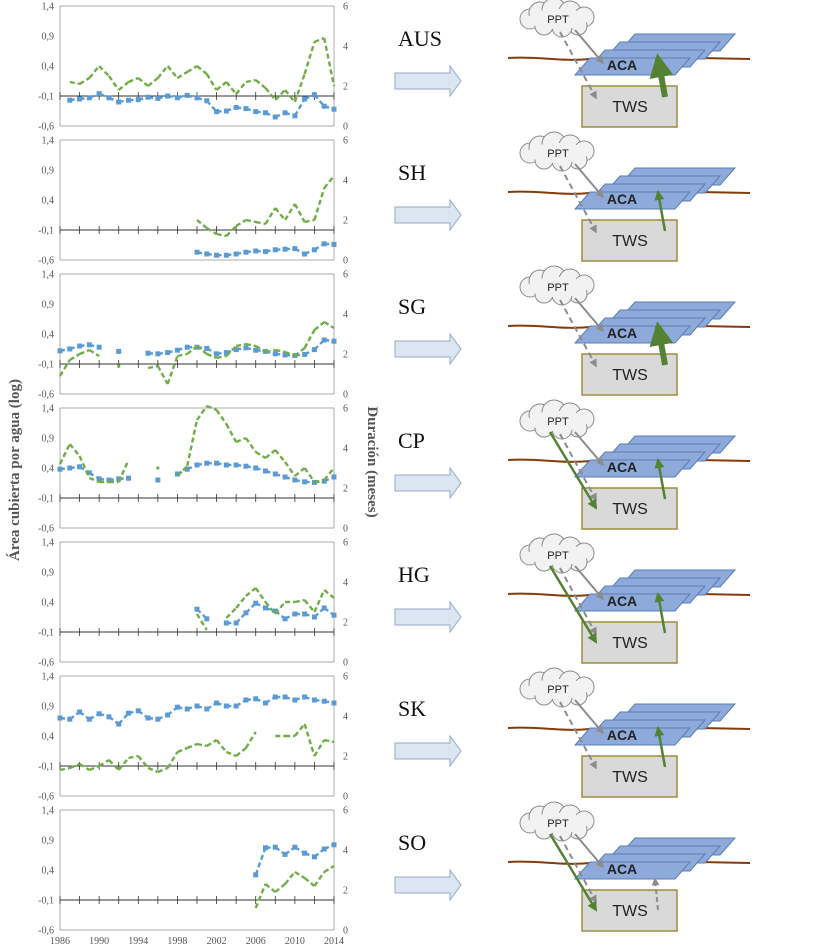 This screenshot has width=832, height=945. I want to click on ppt-to-tws-green-arrow, so click(573, 604).